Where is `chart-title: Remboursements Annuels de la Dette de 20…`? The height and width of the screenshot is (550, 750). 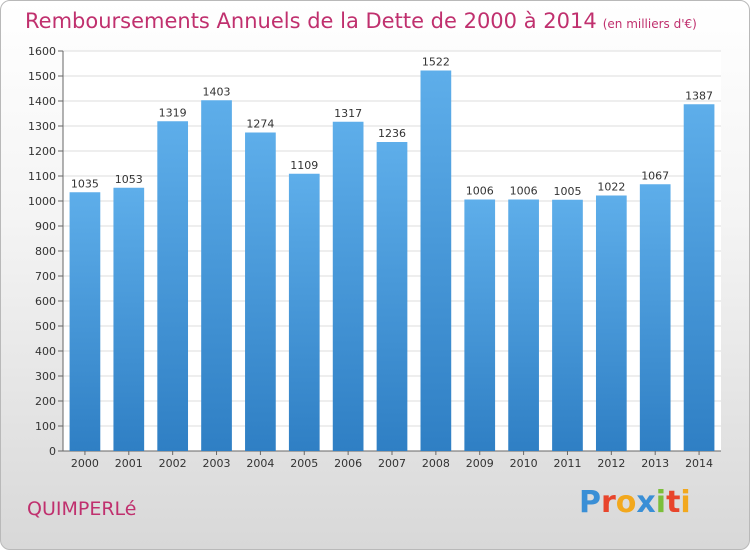
chart-title: Remboursements Annuels de la Dette de 20… is located at coordinates (361, 21).